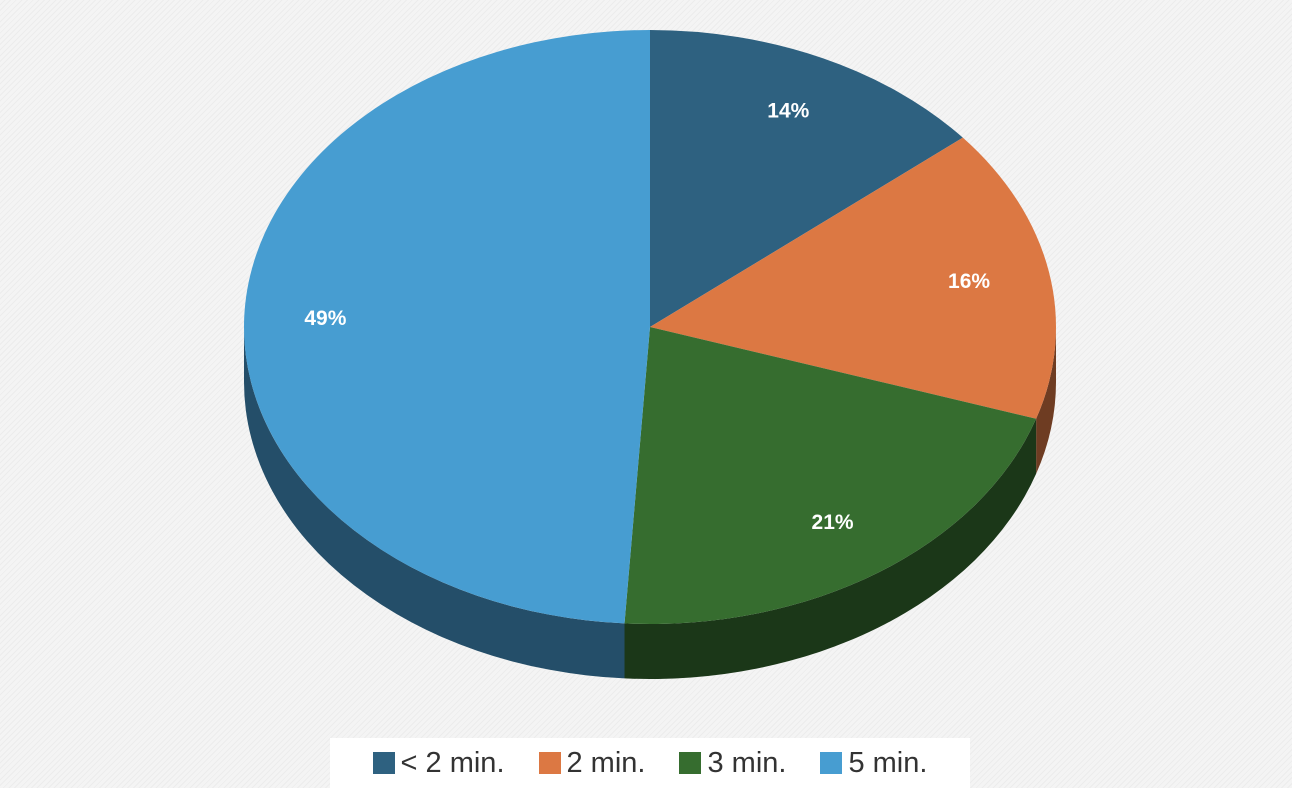  Describe the element at coordinates (452, 762) in the screenshot. I see `legend-label: < 2 min.` at that location.